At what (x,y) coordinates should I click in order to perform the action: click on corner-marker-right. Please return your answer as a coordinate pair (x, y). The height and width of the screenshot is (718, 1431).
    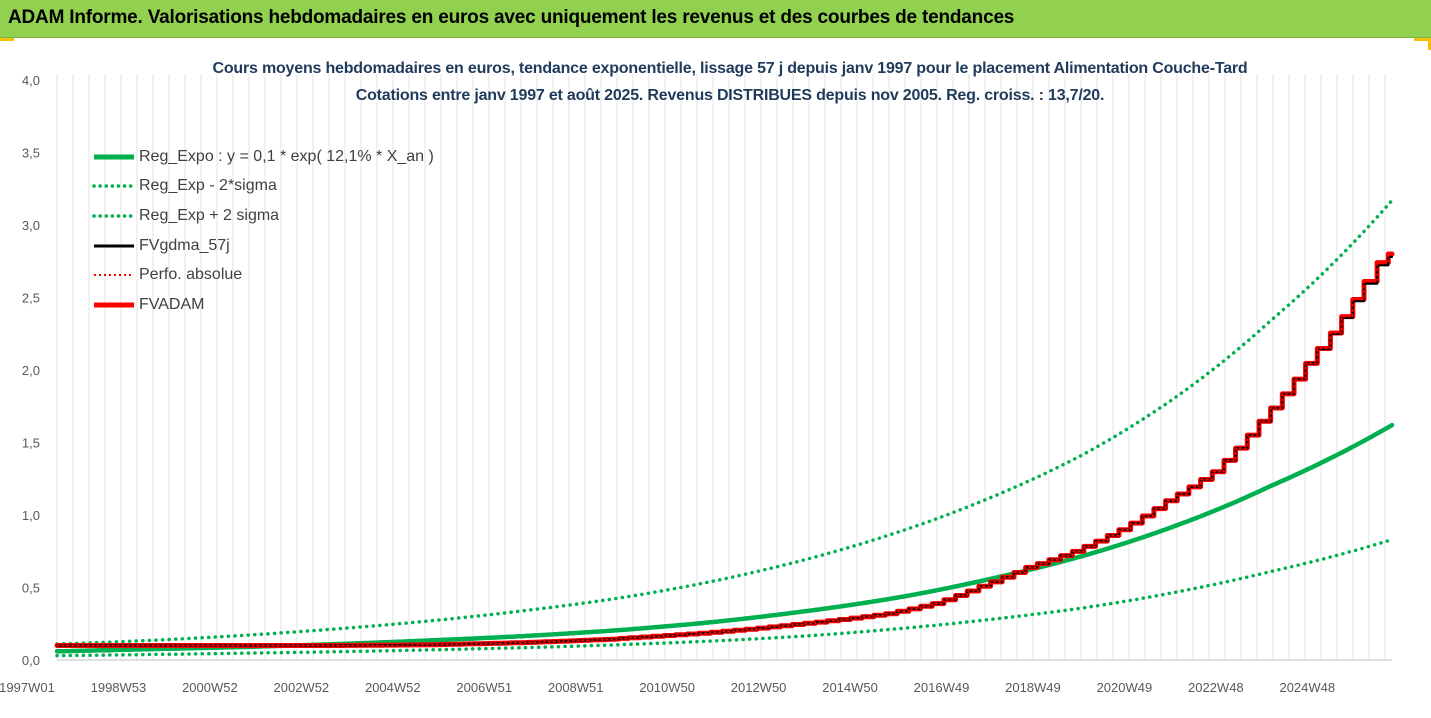
    Looking at the image, I should click on (1422, 39).